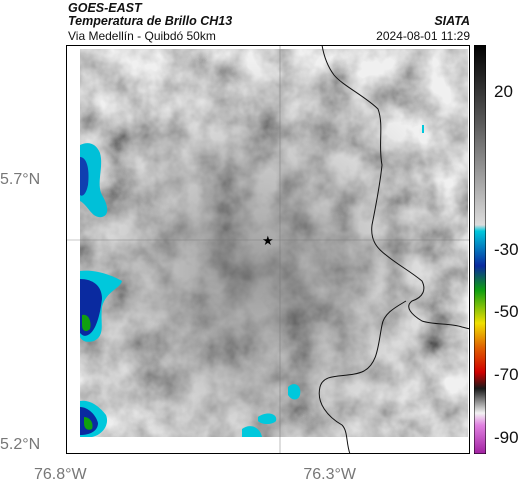 The width and height of the screenshot is (526, 491). Describe the element at coordinates (423, 36) in the screenshot. I see `timestamp-label: 2024-08-01 11:29` at that location.